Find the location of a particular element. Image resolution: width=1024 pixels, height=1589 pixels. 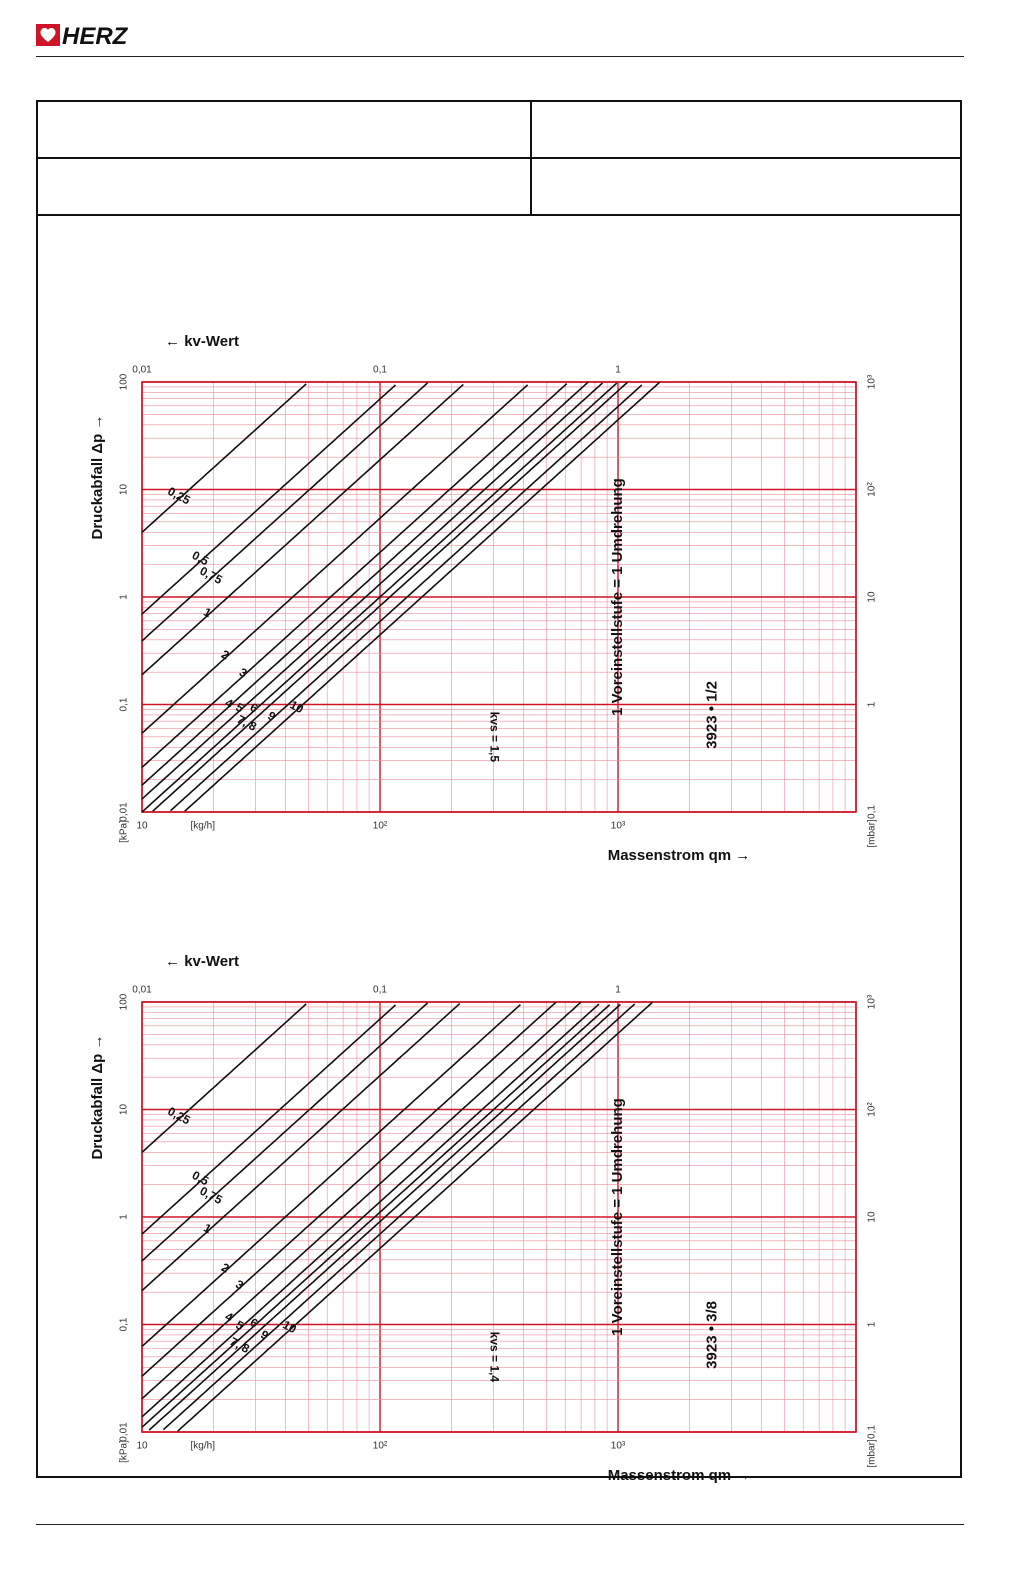

kvs-label: kvs = 1,4 is located at coordinates (494, 1357).